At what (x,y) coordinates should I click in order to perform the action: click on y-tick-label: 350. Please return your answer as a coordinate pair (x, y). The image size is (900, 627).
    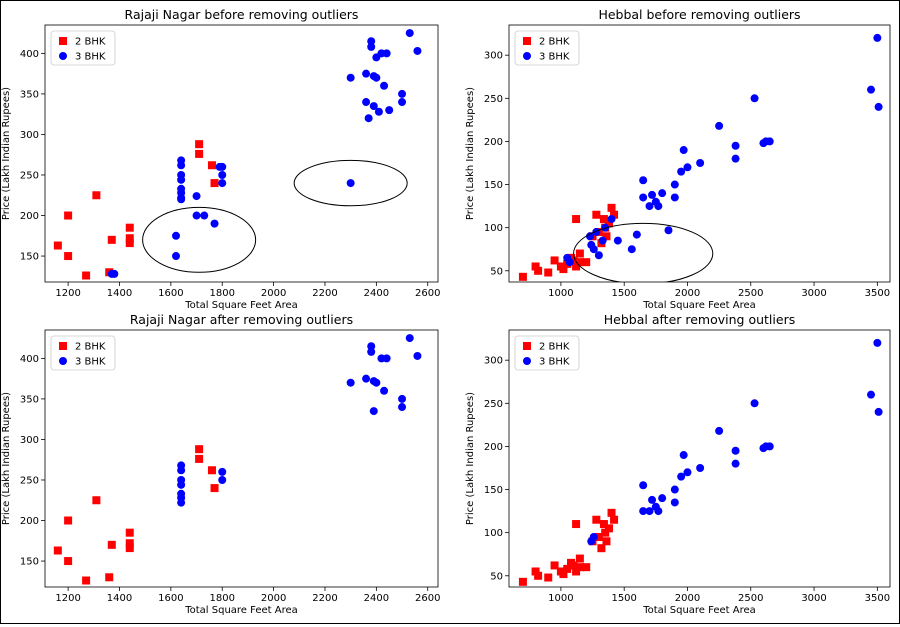
    Looking at the image, I should click on (29, 399).